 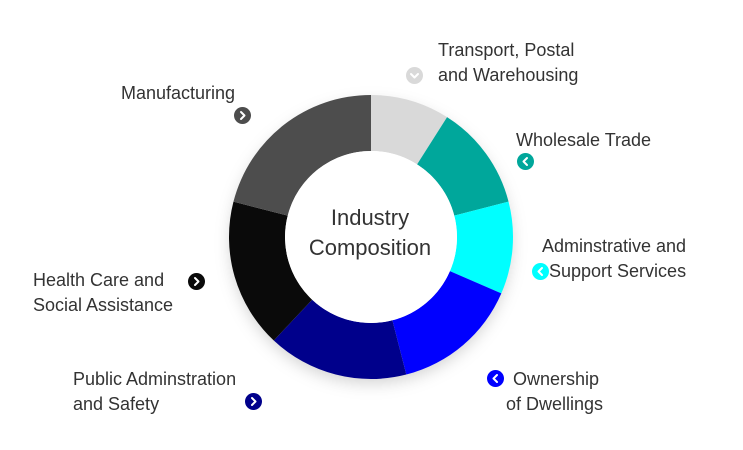 I want to click on label-wholesale-trade: Wholesale Trade, so click(x=584, y=140).